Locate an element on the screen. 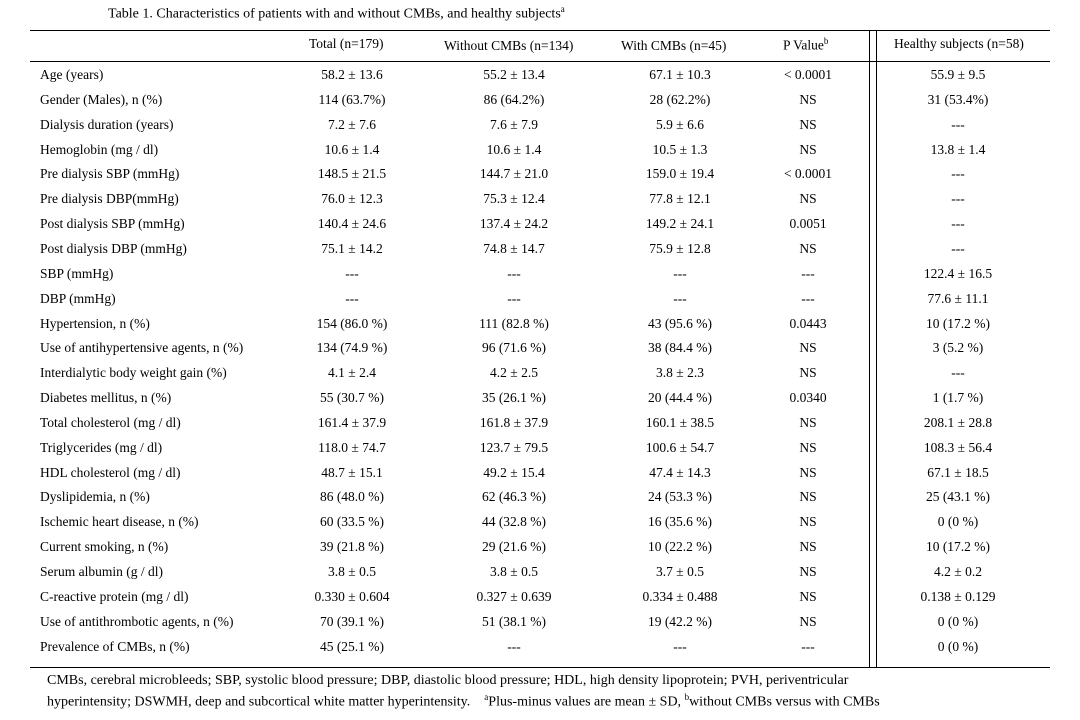  cell-without: 75.3 ± 12.4 is located at coordinates (514, 198).